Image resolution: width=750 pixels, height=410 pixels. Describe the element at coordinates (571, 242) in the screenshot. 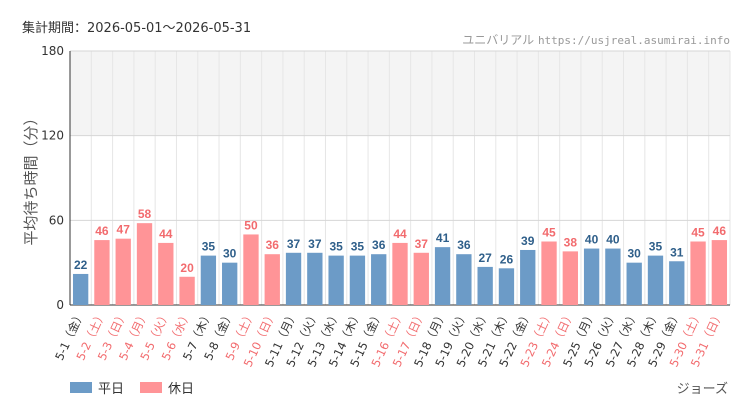

I see `bar-value-label: 38` at that location.